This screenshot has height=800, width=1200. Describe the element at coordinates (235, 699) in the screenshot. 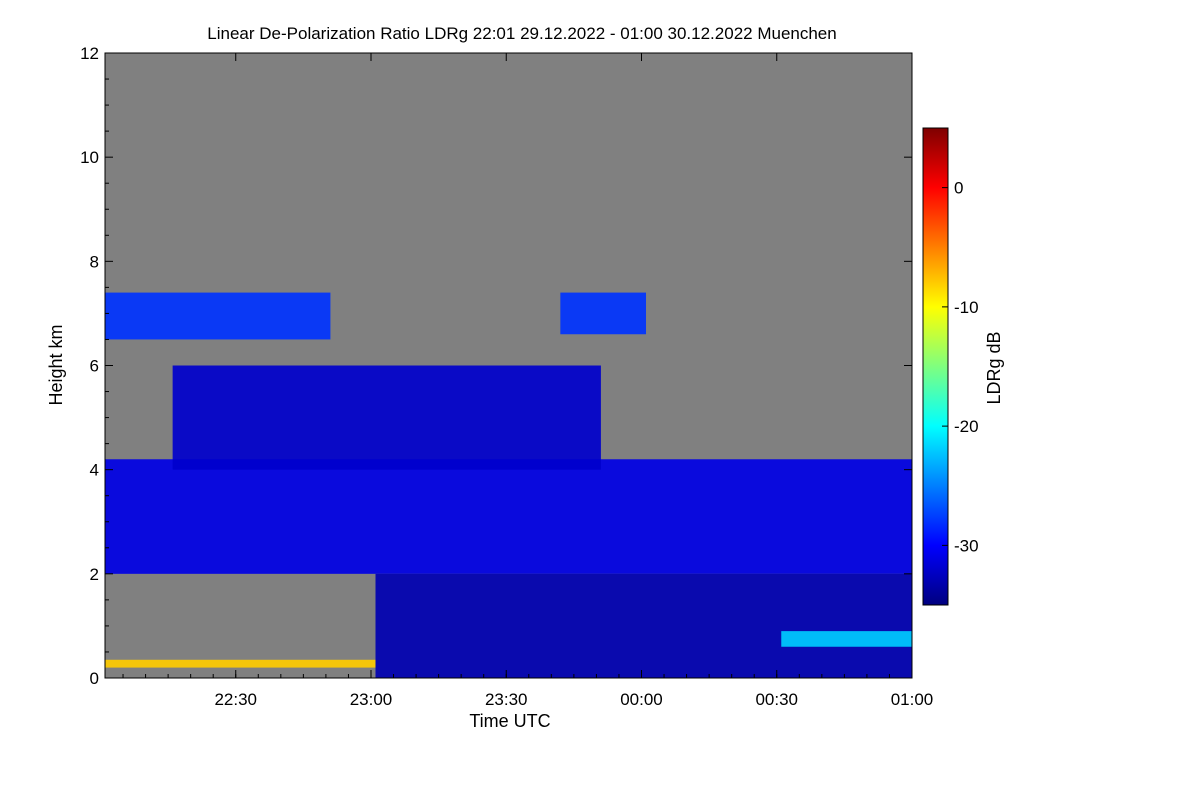

I see `x-tick-label: 22:30` at that location.